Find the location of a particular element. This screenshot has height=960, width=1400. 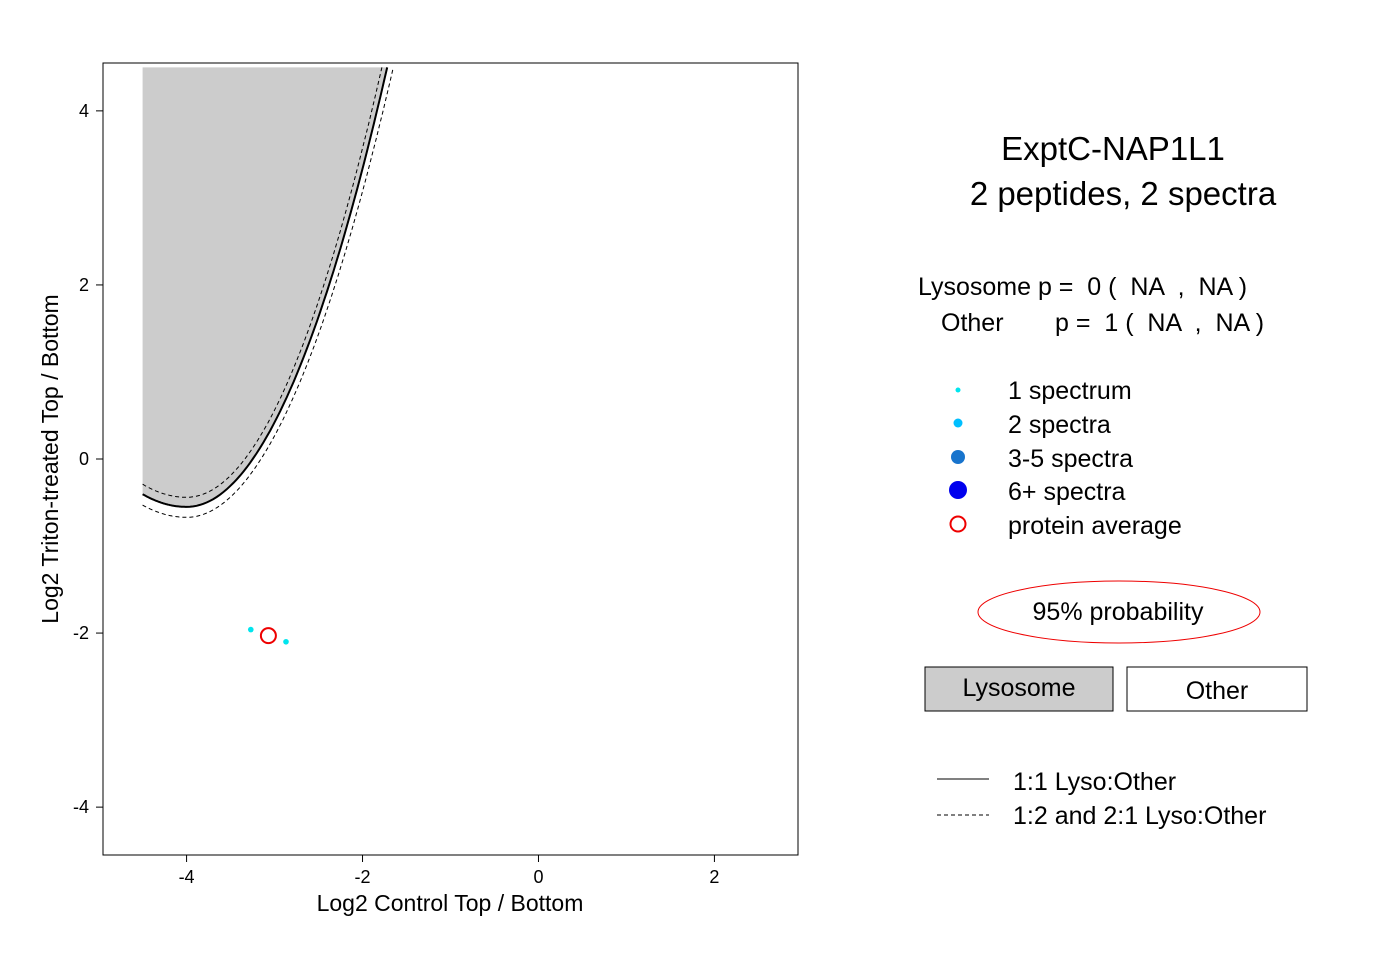

lysosome-region-key is located at coordinates (1019, 689).